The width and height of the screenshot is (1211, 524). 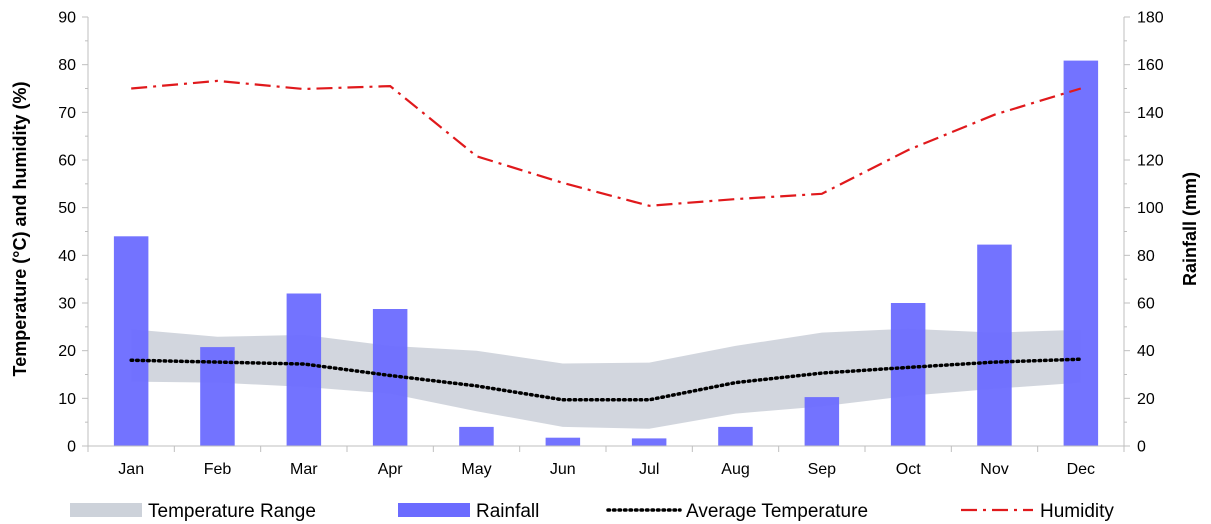 What do you see at coordinates (1081, 469) in the screenshot?
I see `x-tick-label-dec: Dec` at bounding box center [1081, 469].